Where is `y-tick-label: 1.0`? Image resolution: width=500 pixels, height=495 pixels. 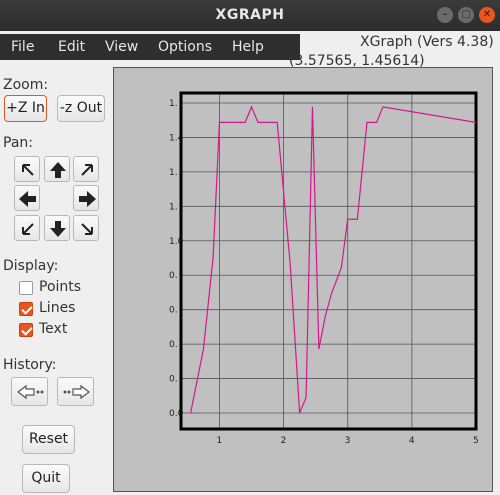 y-tick-label: 1.0 is located at coordinates (176, 242).